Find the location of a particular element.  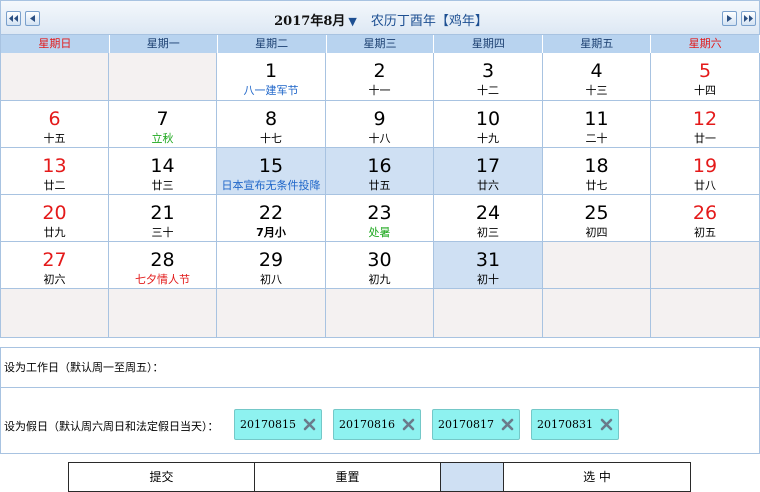

day-number: 9 is located at coordinates (379, 119).